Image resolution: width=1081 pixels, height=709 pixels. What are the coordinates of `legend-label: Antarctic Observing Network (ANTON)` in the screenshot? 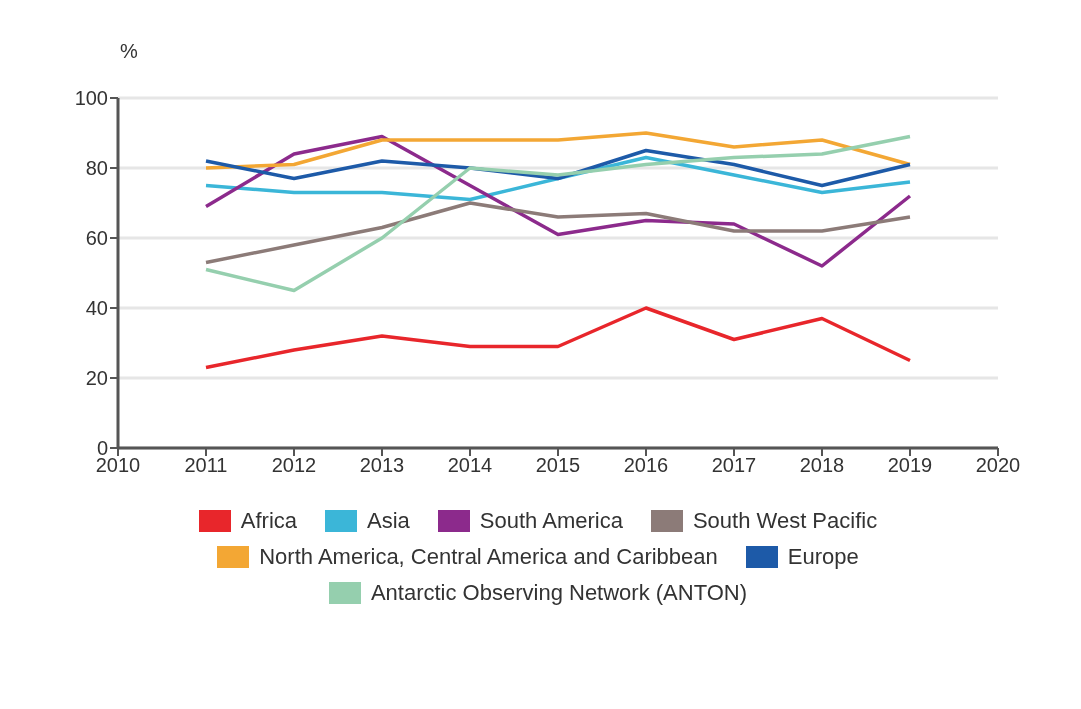 It's located at (559, 593).